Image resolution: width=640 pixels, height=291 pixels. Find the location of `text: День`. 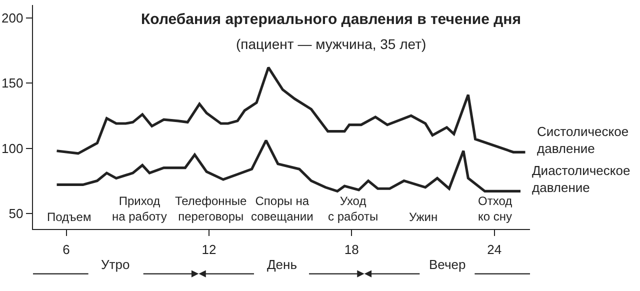

text: День is located at coordinates (282, 264).